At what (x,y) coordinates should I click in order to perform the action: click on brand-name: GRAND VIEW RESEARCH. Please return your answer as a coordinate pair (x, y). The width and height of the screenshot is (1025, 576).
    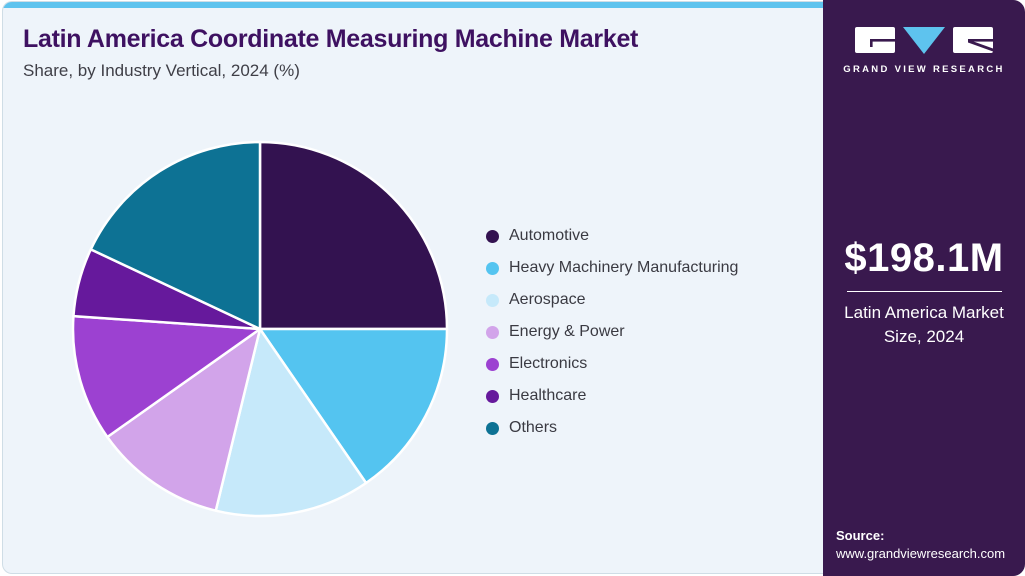
    Looking at the image, I should click on (924, 69).